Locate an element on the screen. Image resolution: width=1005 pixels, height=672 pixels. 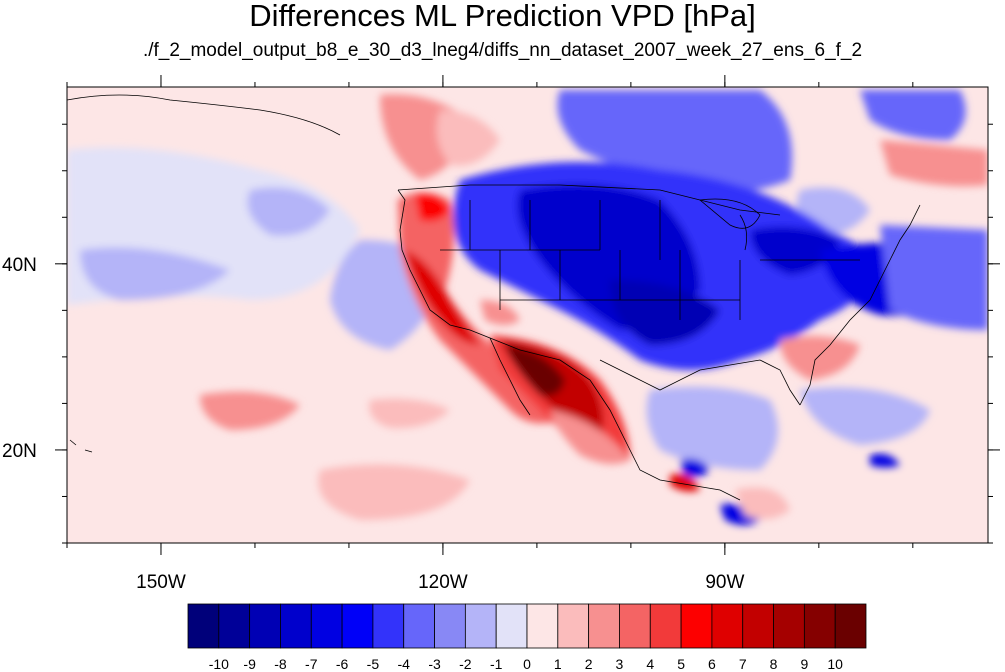
colorbar-label: -4 is located at coordinates (404, 664).